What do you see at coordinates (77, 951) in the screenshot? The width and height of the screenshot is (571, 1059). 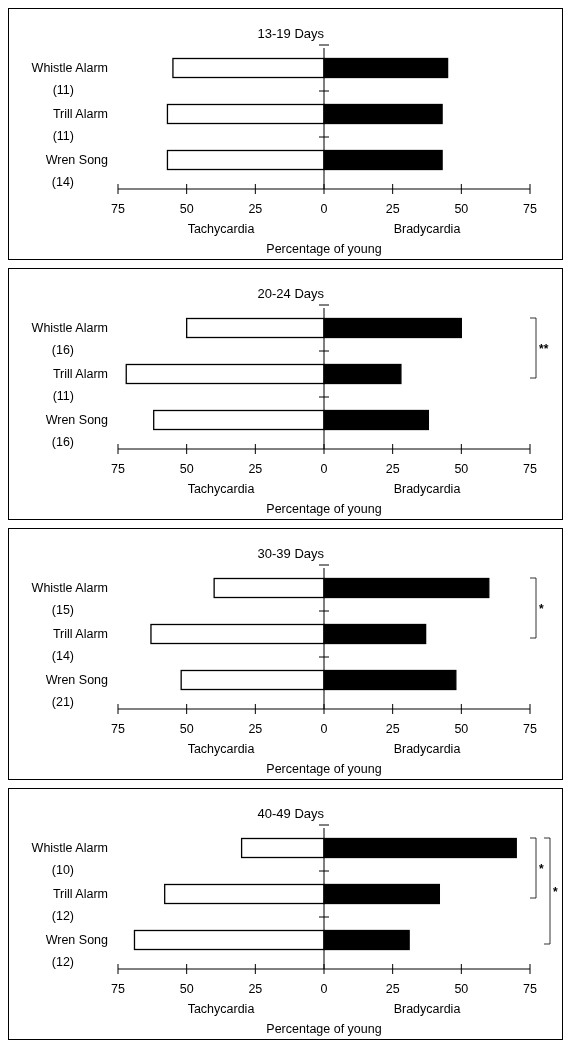 I see `y-tick-label: Wren Song (12)` at bounding box center [77, 951].